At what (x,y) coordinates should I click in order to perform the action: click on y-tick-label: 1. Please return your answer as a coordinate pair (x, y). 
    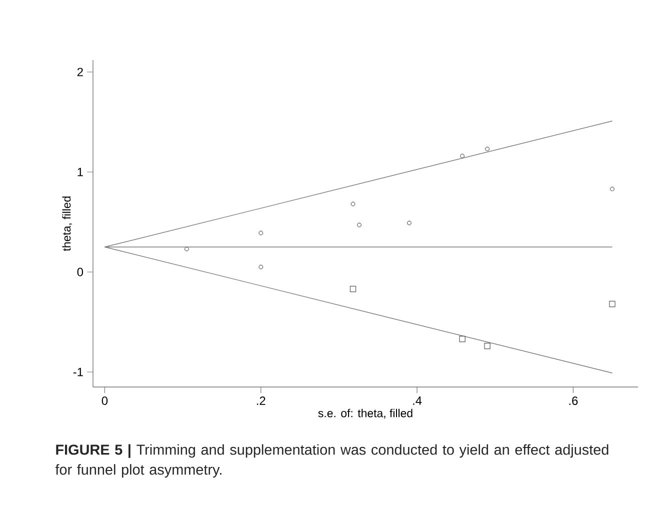
    Looking at the image, I should click on (80, 172).